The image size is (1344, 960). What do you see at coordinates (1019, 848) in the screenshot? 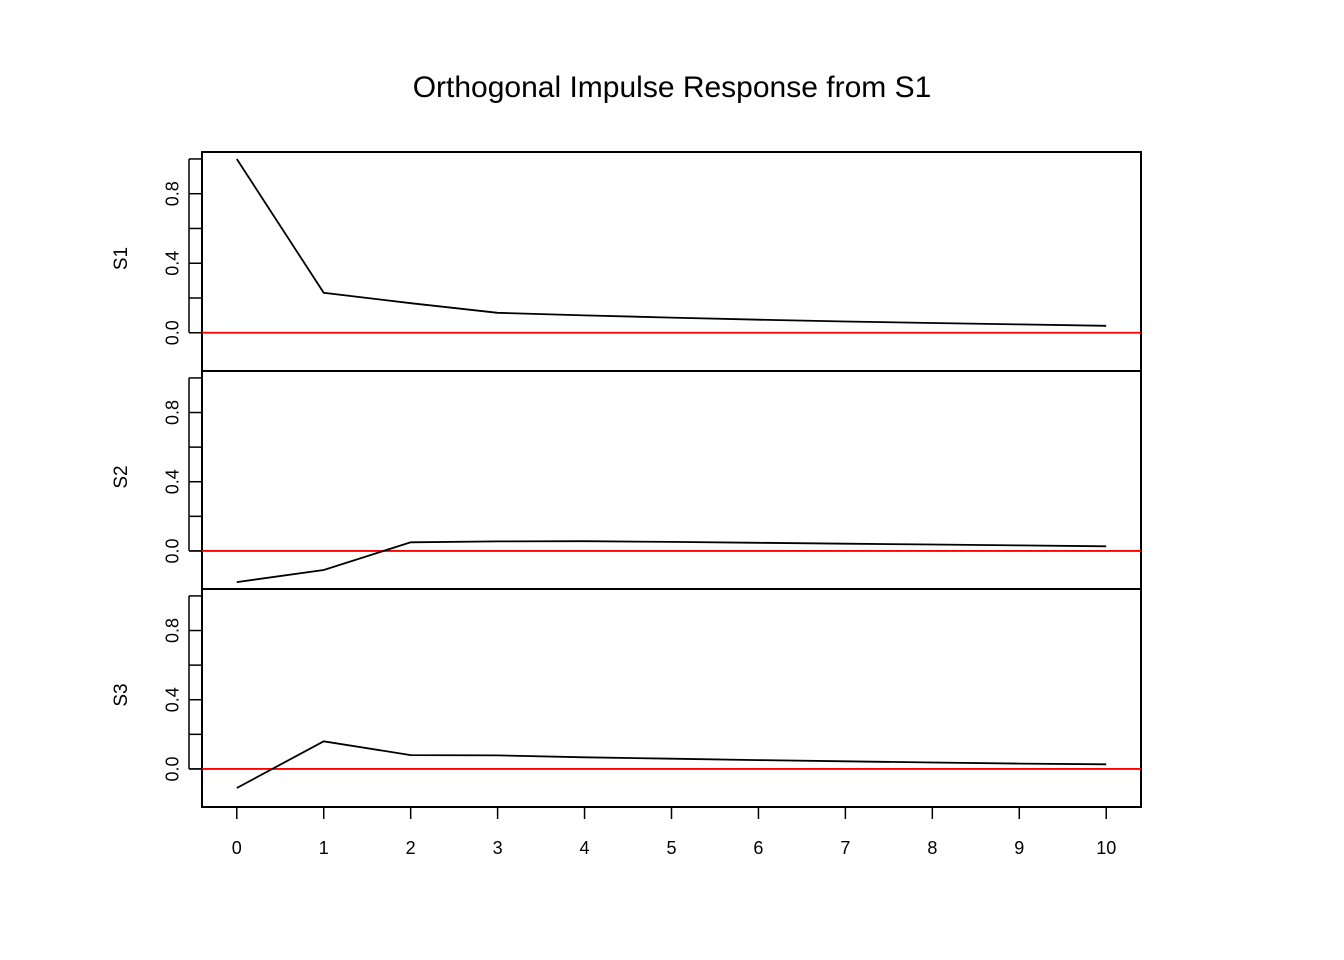
I see `x-tick-label: 9` at bounding box center [1019, 848].